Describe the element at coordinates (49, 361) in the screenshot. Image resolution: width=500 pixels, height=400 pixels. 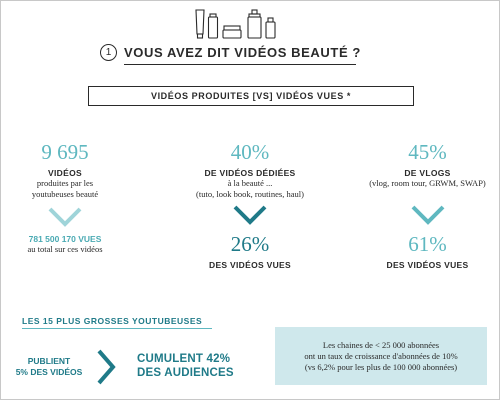
I see `top15-publish-line: PUBLIENT` at that location.